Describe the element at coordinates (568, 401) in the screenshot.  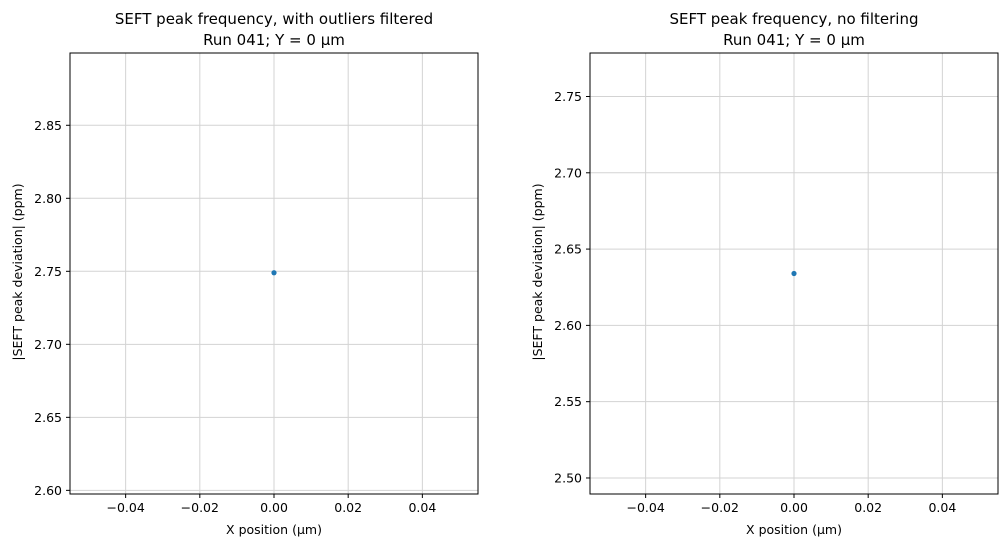
I see `right-ytick-label: 2.55` at that location.